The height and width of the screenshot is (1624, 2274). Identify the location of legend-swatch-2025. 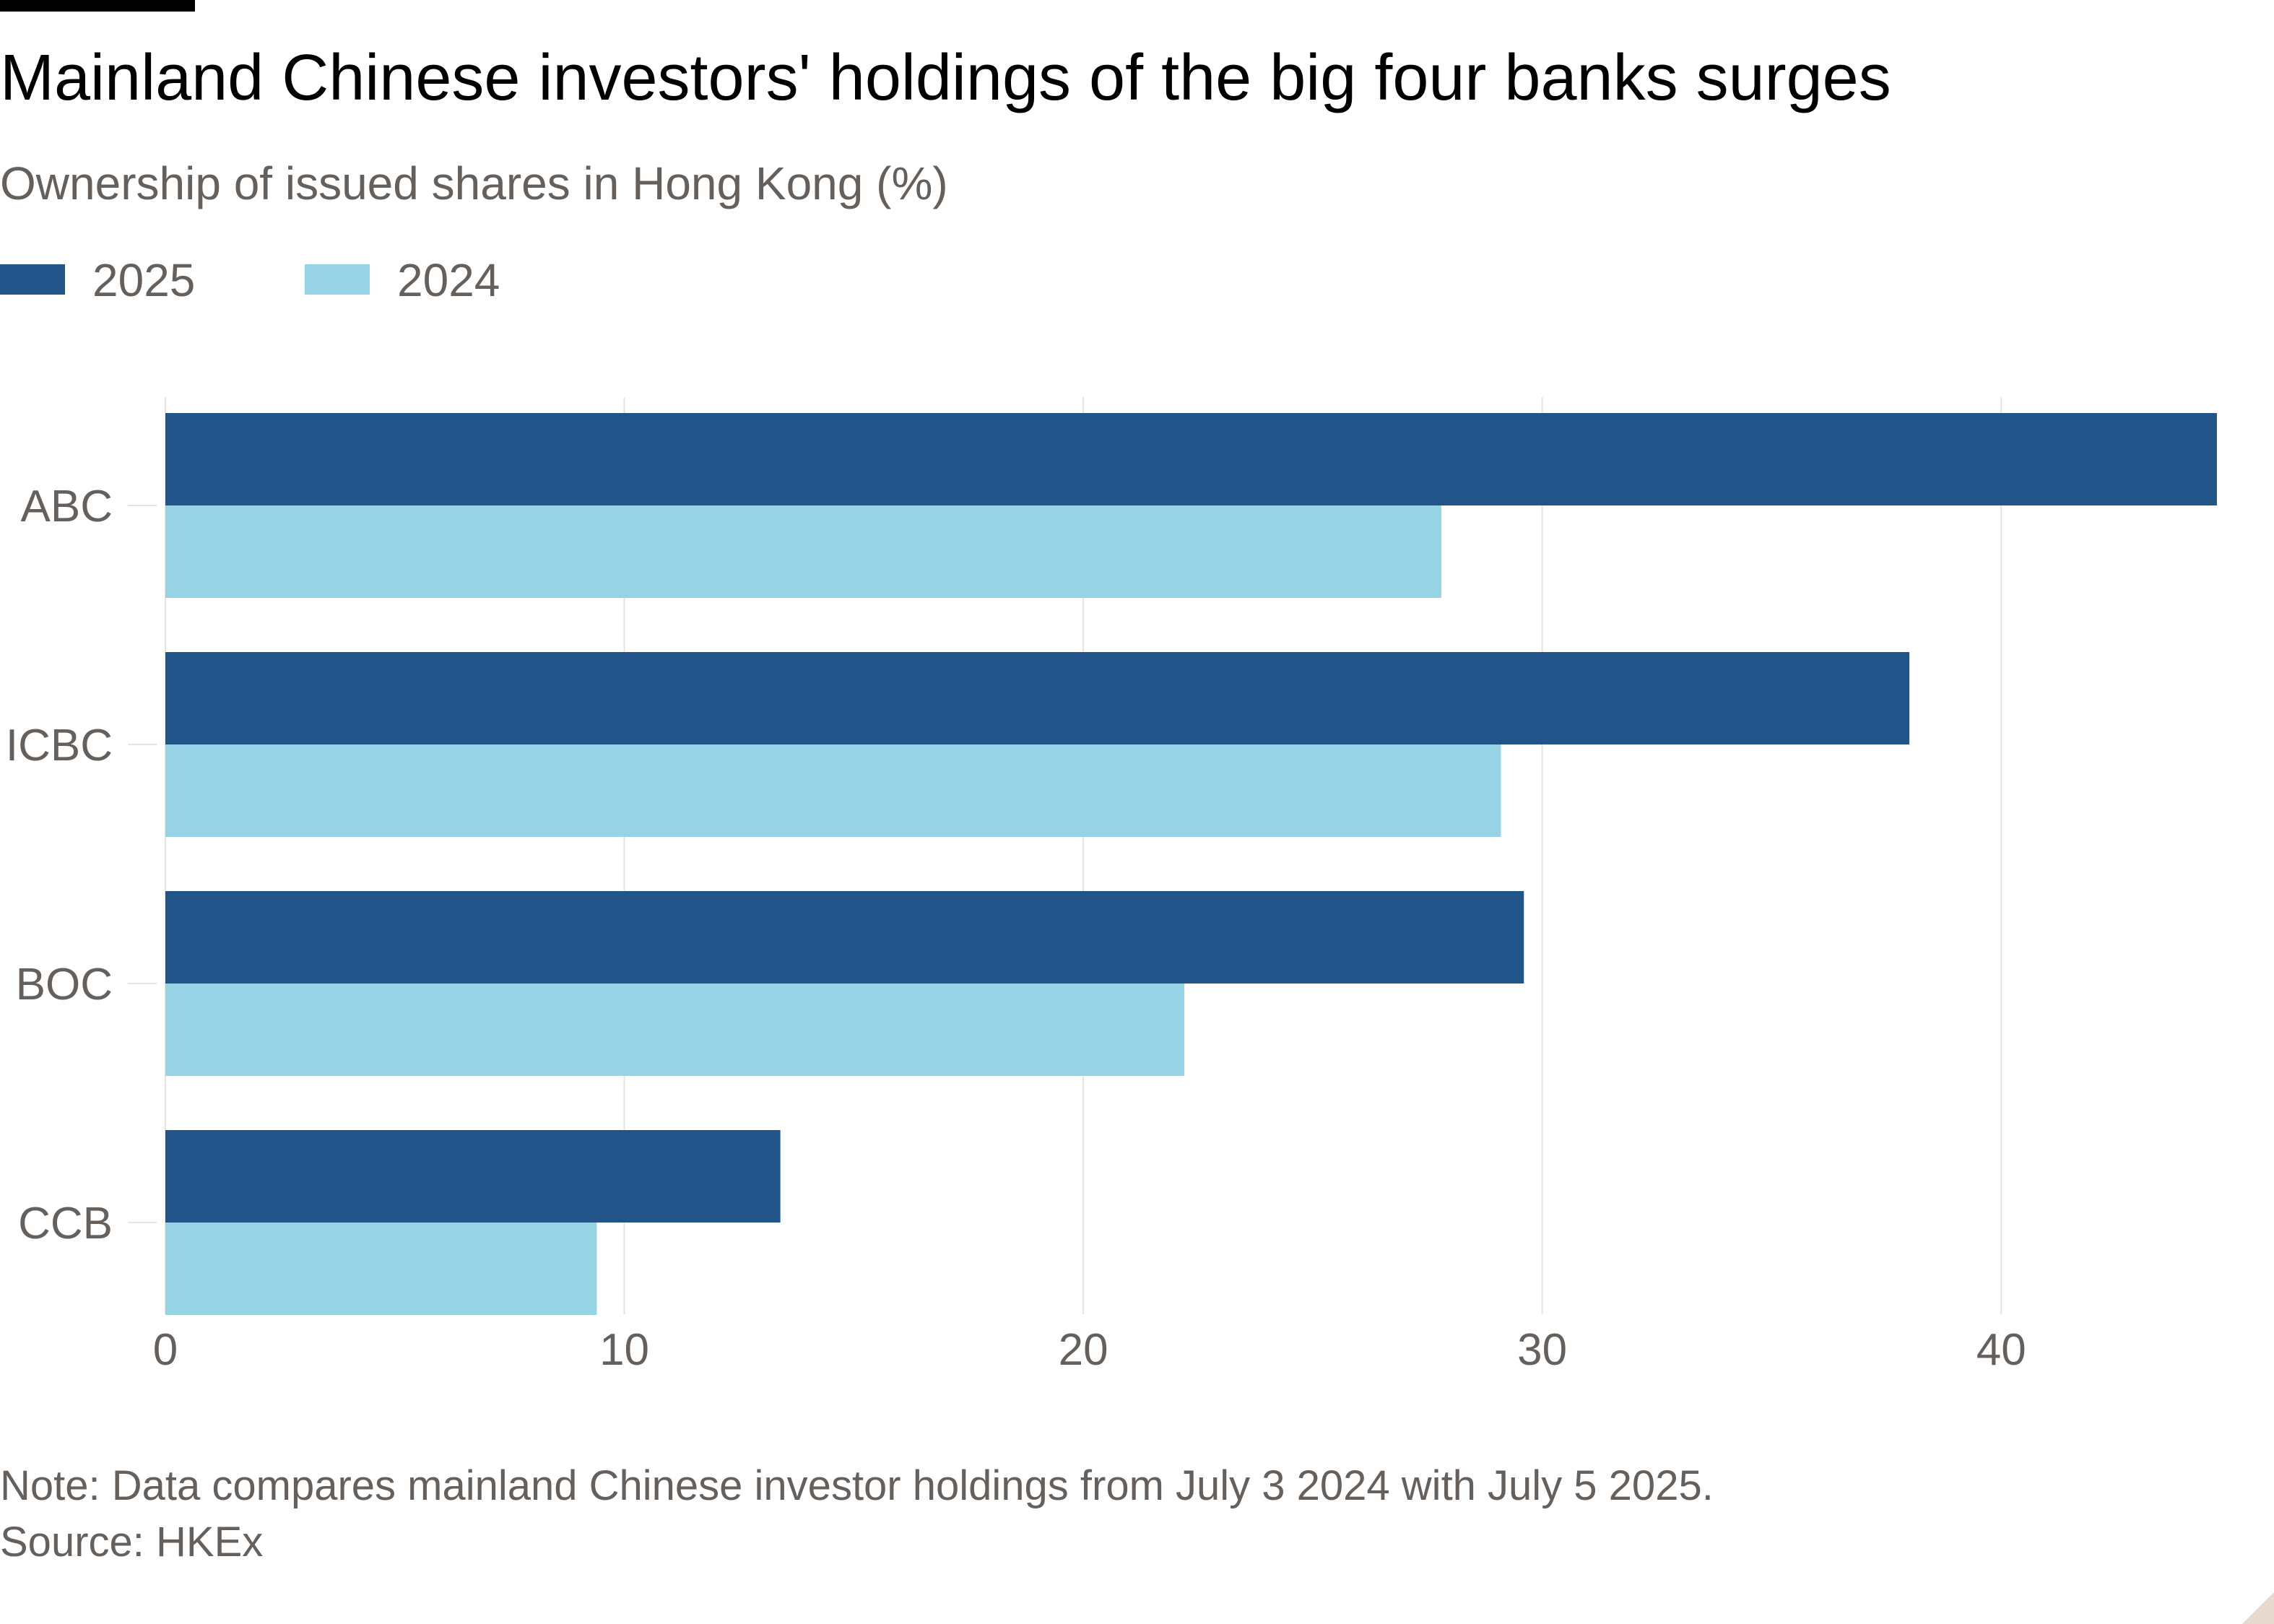
(32, 279).